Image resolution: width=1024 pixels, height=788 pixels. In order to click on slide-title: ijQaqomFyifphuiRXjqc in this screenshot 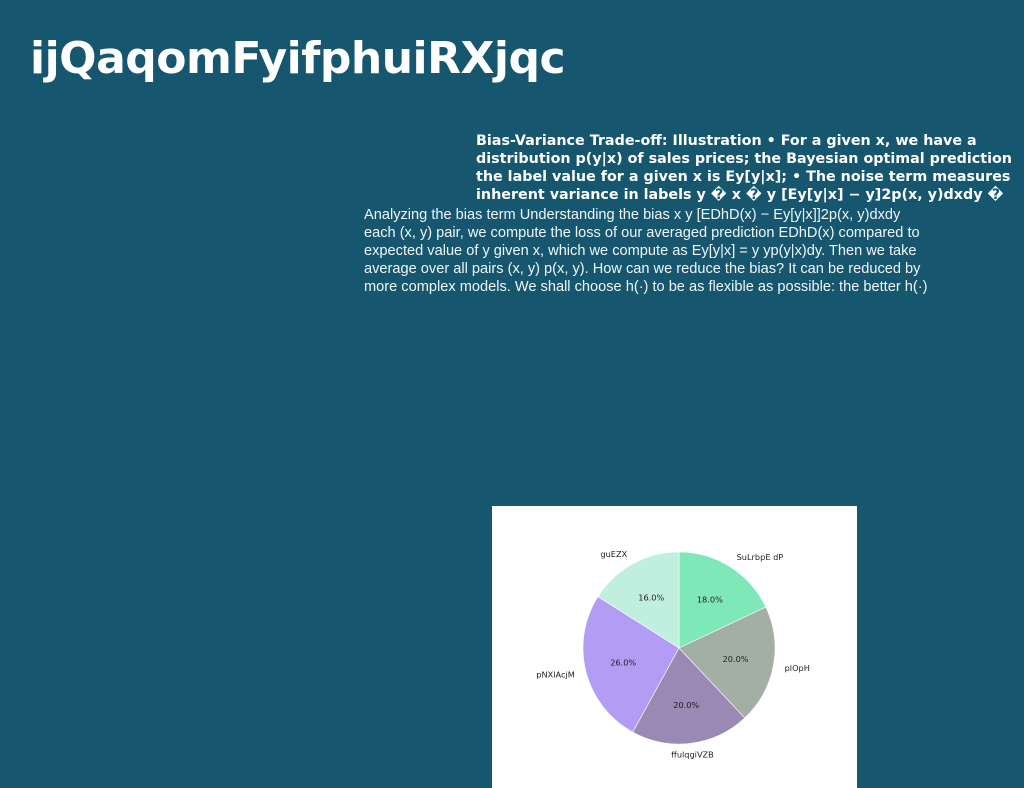, I will do `click(298, 58)`.